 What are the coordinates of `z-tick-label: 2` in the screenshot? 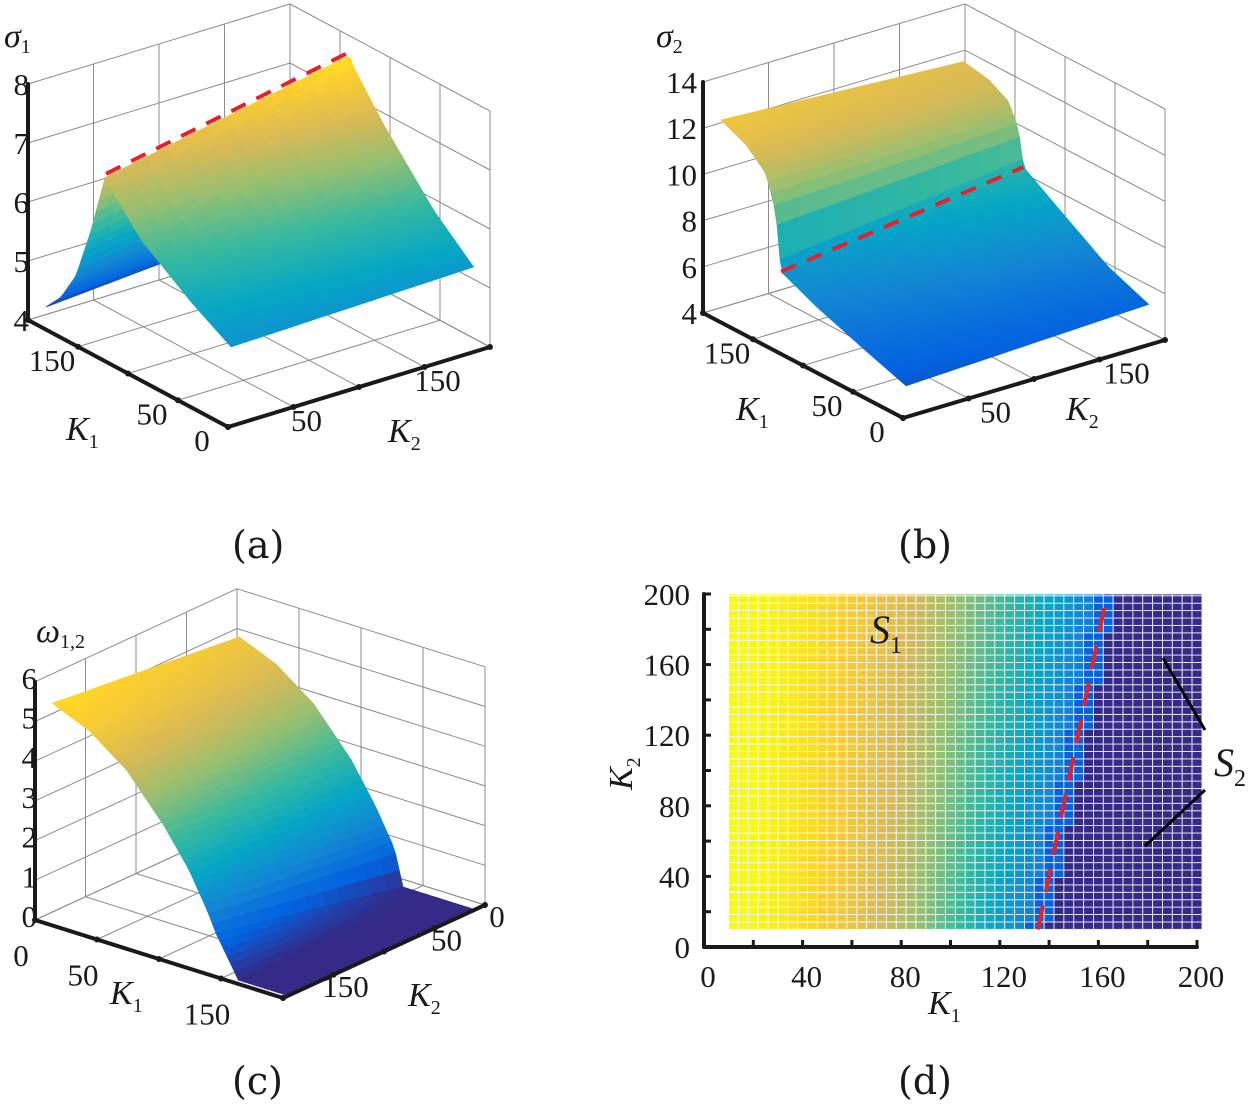 It's located at (30, 837).